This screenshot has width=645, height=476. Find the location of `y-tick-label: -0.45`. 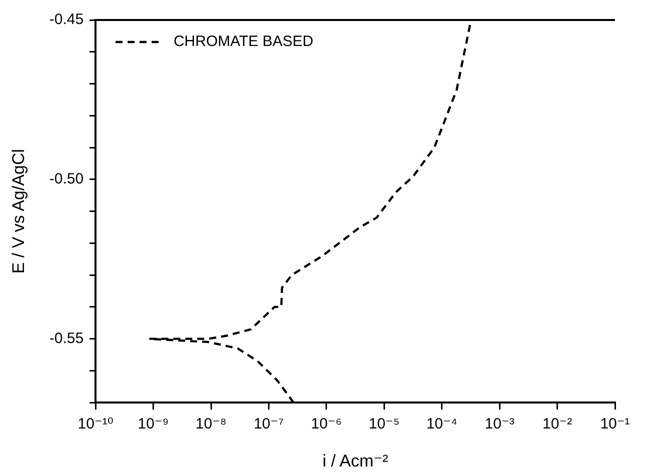

y-tick-label: -0.45 is located at coordinates (66, 19).